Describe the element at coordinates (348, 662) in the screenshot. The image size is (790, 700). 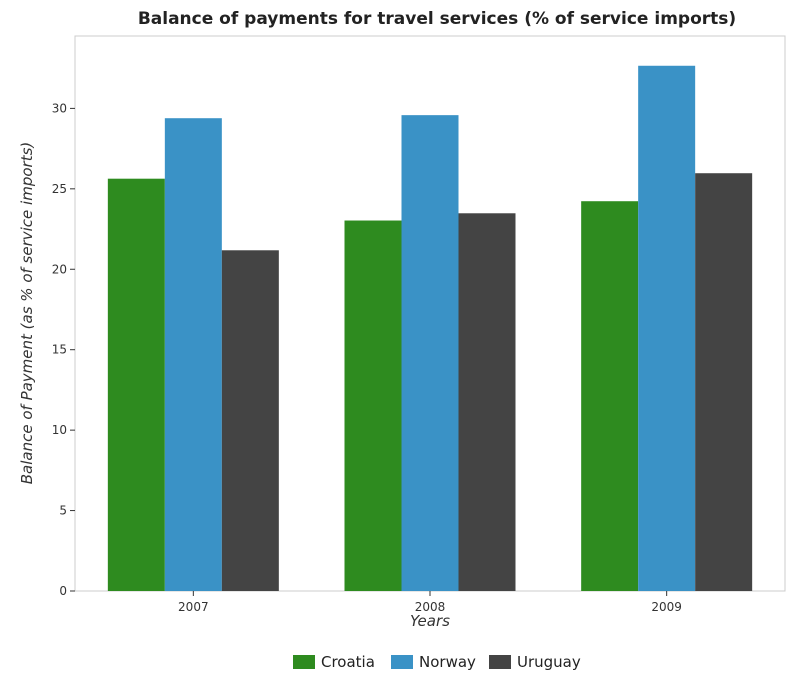
I see `legend-label-croatia: Croatia` at that location.